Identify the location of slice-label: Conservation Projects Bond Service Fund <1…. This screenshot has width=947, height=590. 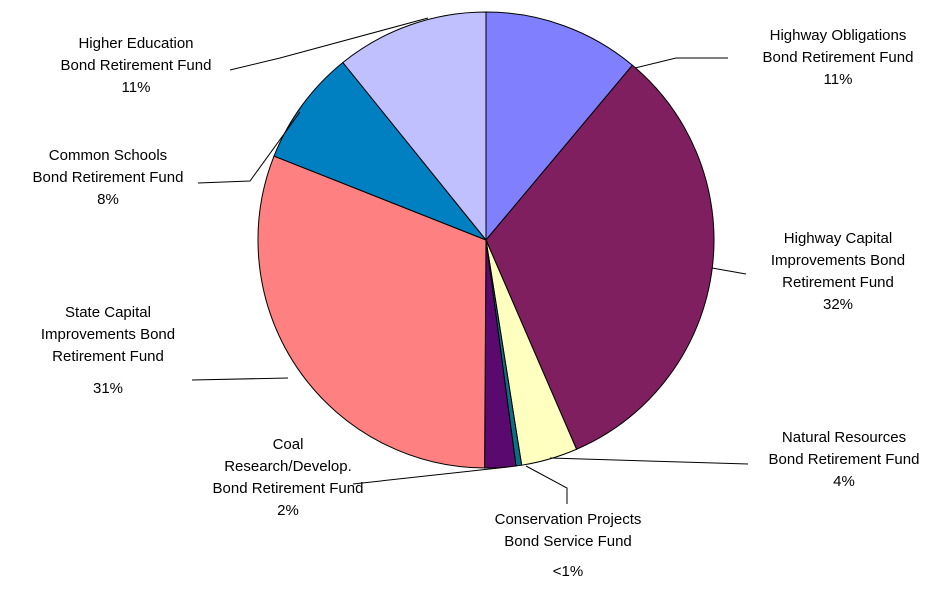
(568, 545).